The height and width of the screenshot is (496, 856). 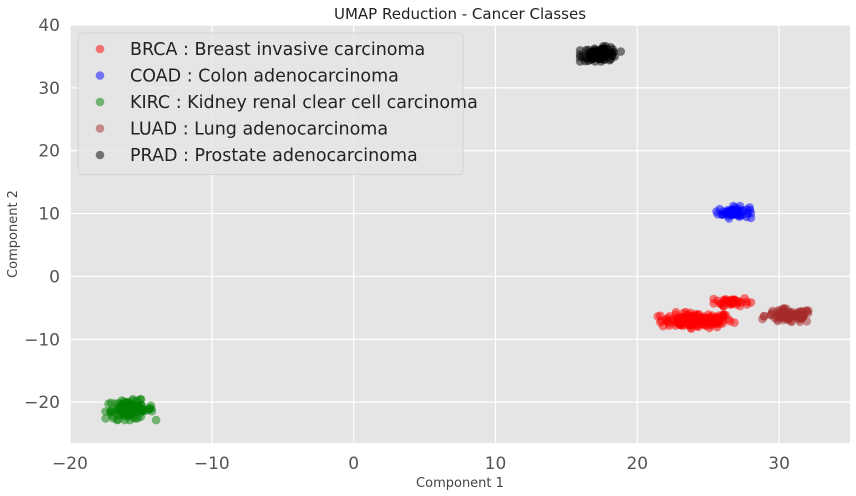 I want to click on y-tick-label: −10, so click(x=42, y=340).